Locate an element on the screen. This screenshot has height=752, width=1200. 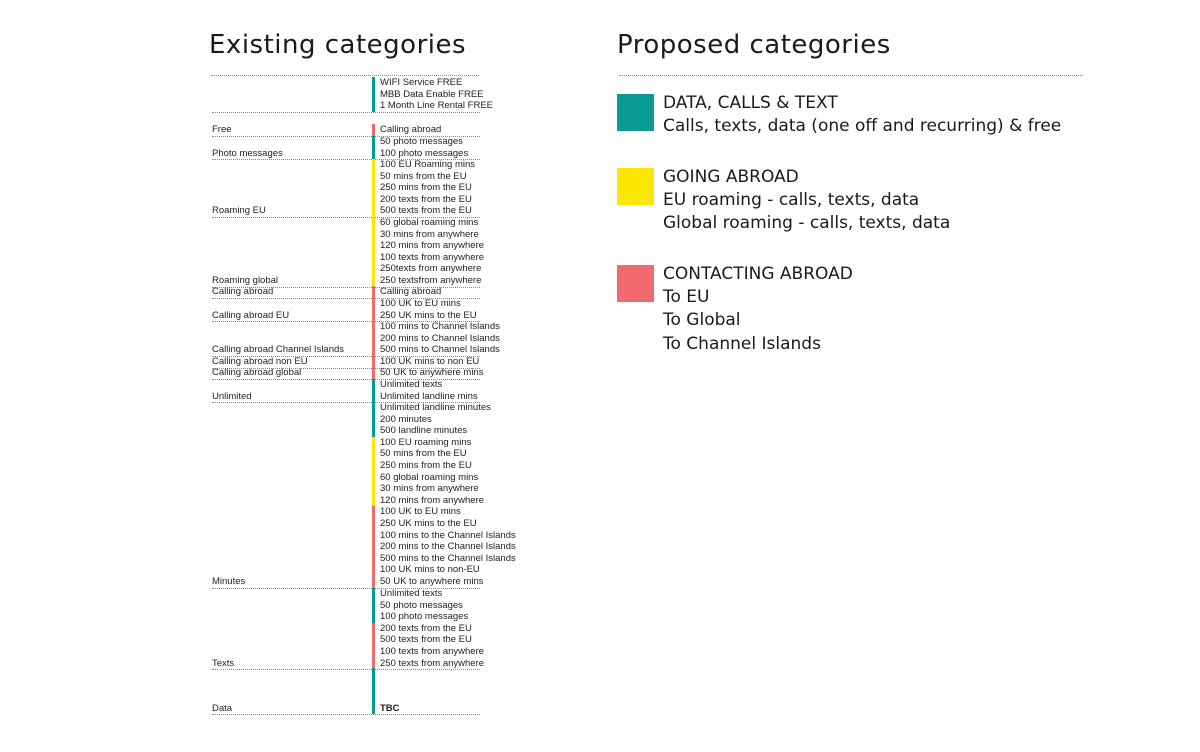
item-label: 100 mins to Channel Islands is located at coordinates (440, 326).